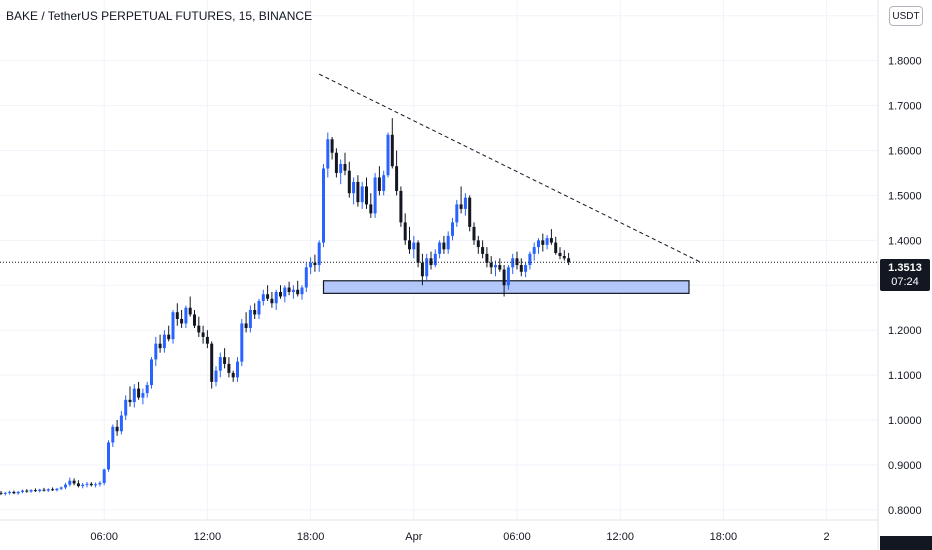 The height and width of the screenshot is (550, 932). What do you see at coordinates (208, 537) in the screenshot?
I see `time-tick-label: 12:00` at bounding box center [208, 537].